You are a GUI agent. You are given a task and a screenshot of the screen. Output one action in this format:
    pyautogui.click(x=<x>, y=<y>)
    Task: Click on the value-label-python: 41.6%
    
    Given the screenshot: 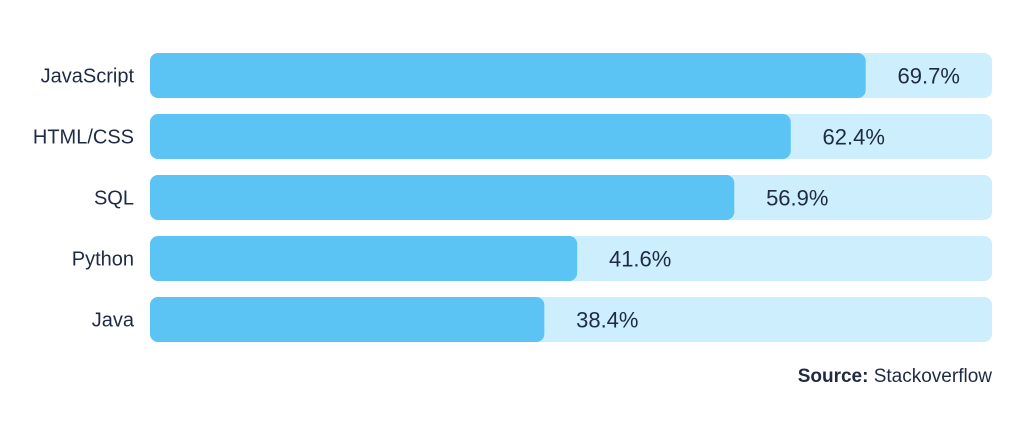 What is the action you would take?
    pyautogui.click(x=640, y=259)
    